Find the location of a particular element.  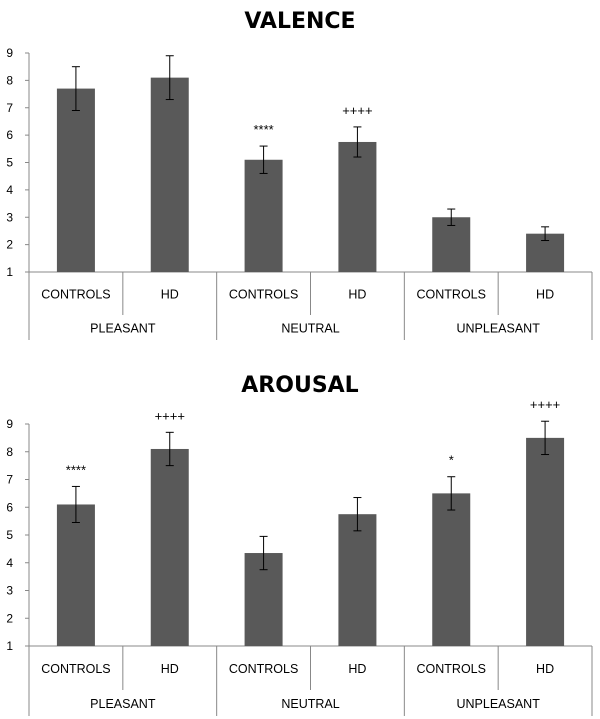

chart-title: VALENCE is located at coordinates (299, 21).